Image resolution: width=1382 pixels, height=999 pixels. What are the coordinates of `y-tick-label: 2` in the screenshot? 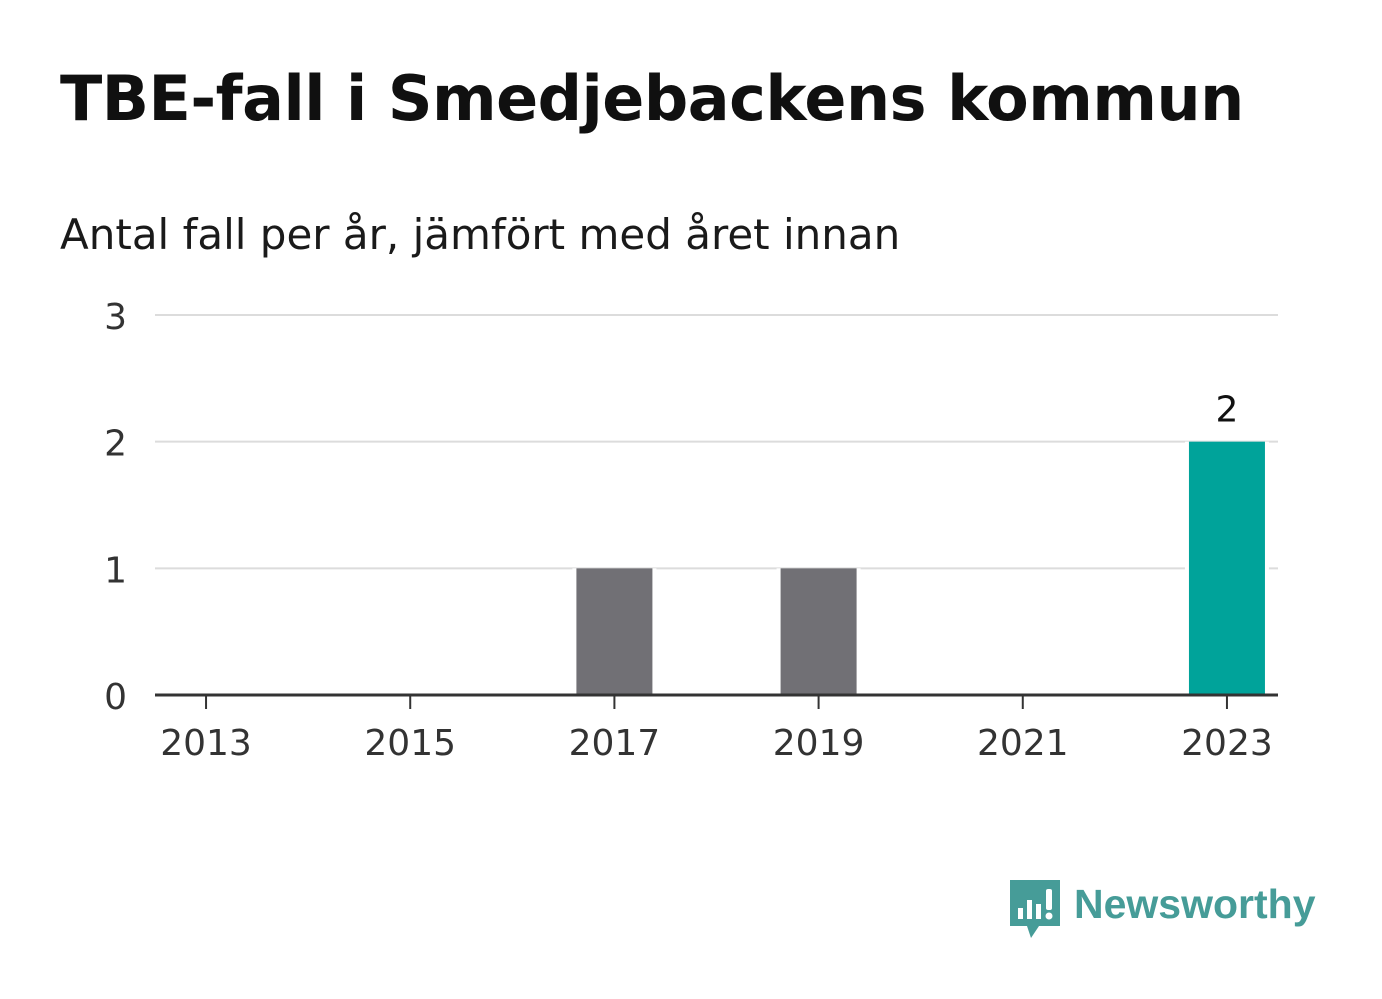 It's located at (115, 444).